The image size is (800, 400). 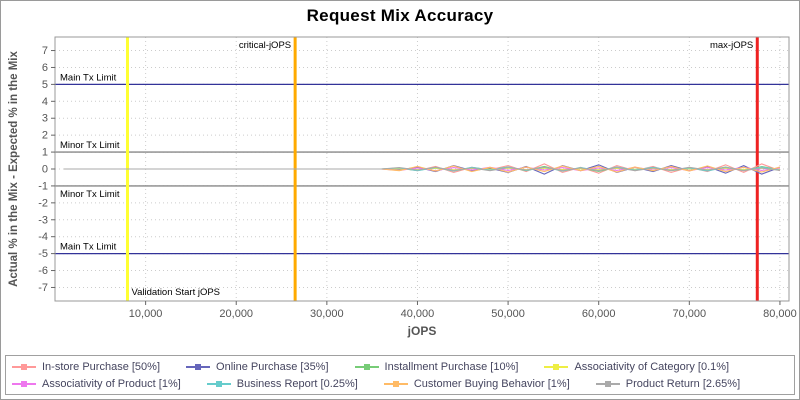 I want to click on legend-label: Associativity of Category [0.1%], so click(x=652, y=366).